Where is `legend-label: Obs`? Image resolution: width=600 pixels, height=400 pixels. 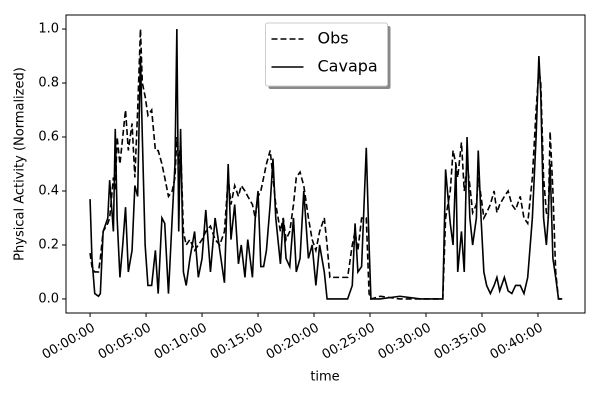 legend-label: Obs is located at coordinates (333, 38).